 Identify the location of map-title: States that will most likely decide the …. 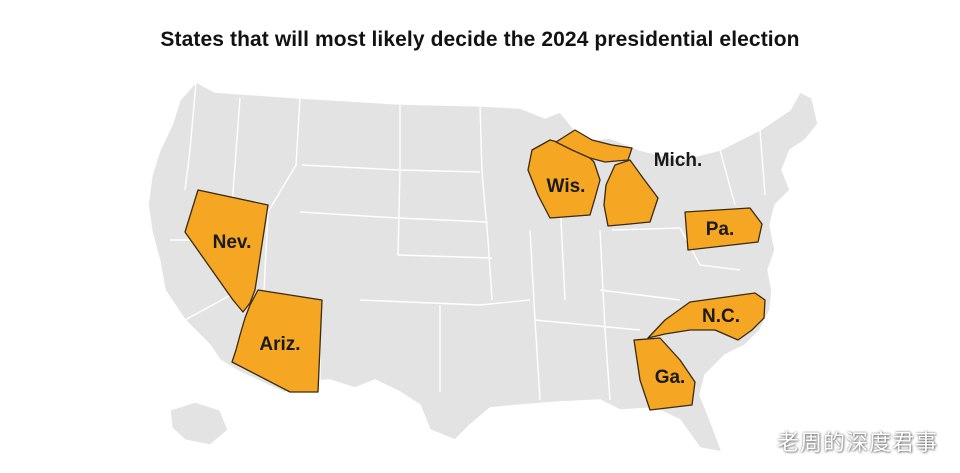
(480, 39).